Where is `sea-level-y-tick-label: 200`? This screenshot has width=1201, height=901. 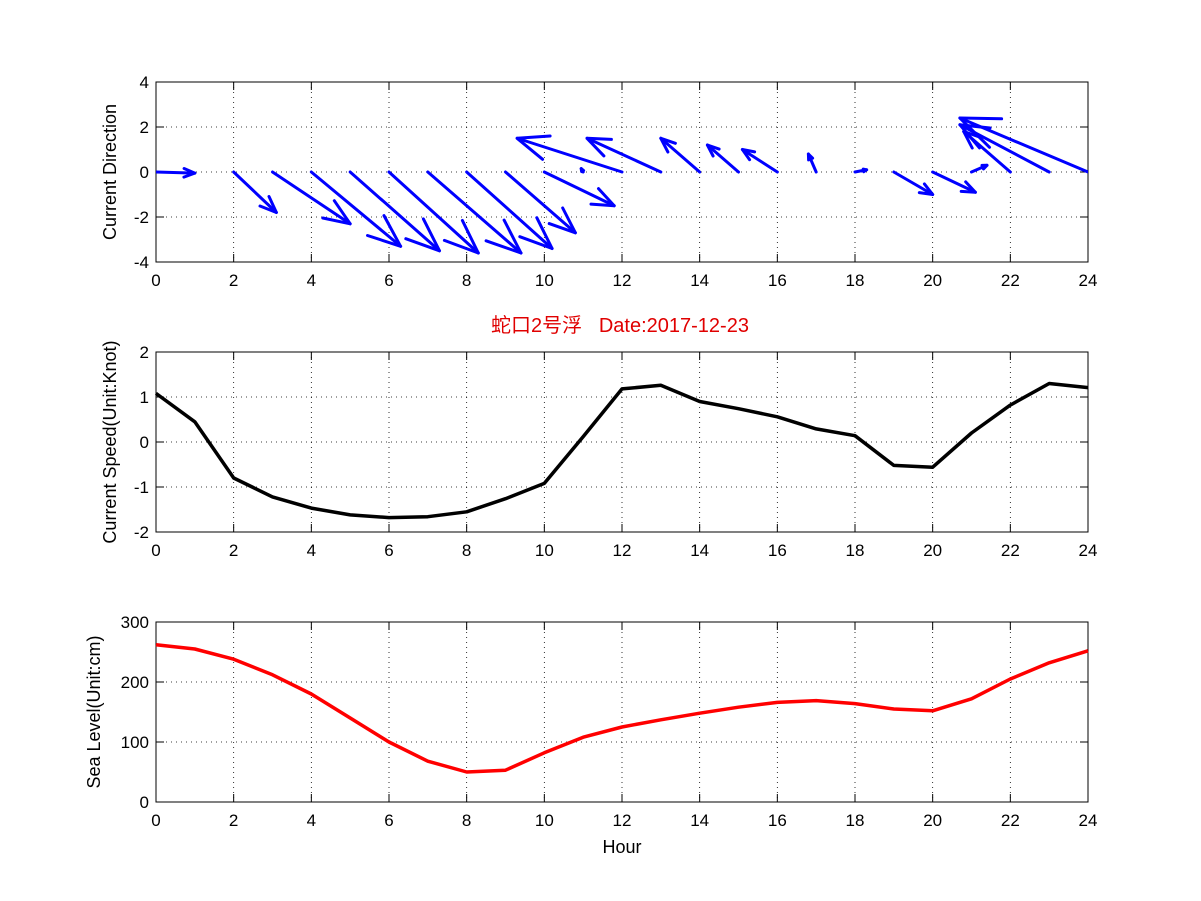
sea-level-y-tick-label: 200 is located at coordinates (135, 682).